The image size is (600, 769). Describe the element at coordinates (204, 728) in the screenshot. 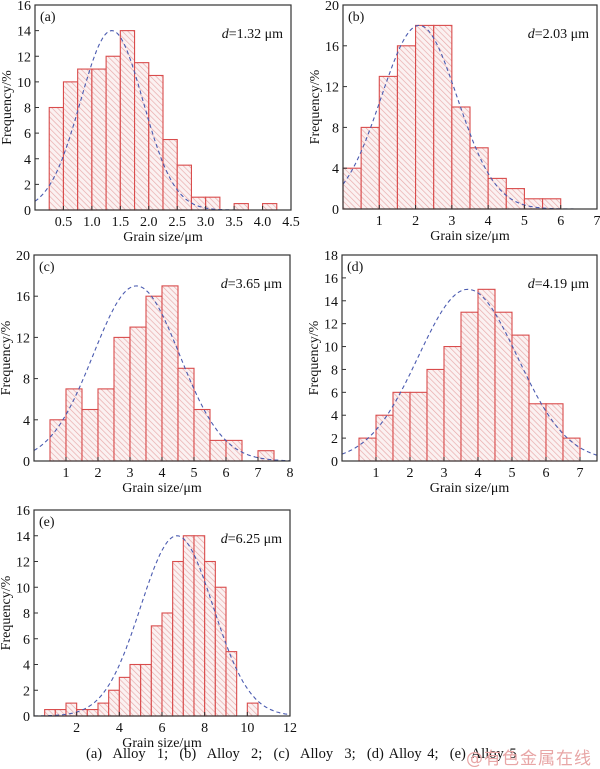

I see `x-tick-label: 8` at that location.